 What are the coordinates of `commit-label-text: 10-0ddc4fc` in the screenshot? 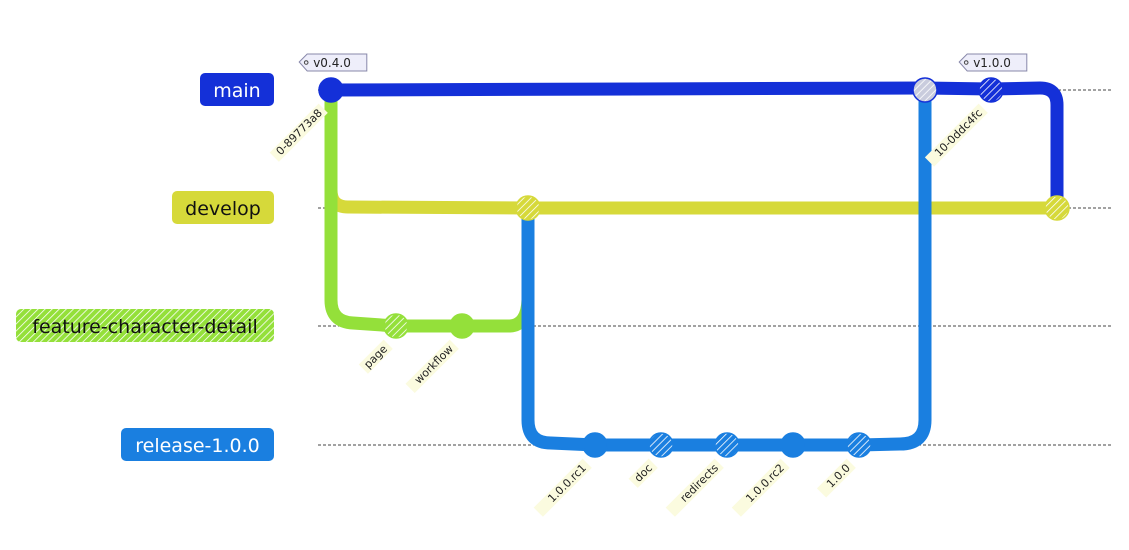 It's located at (958, 132).